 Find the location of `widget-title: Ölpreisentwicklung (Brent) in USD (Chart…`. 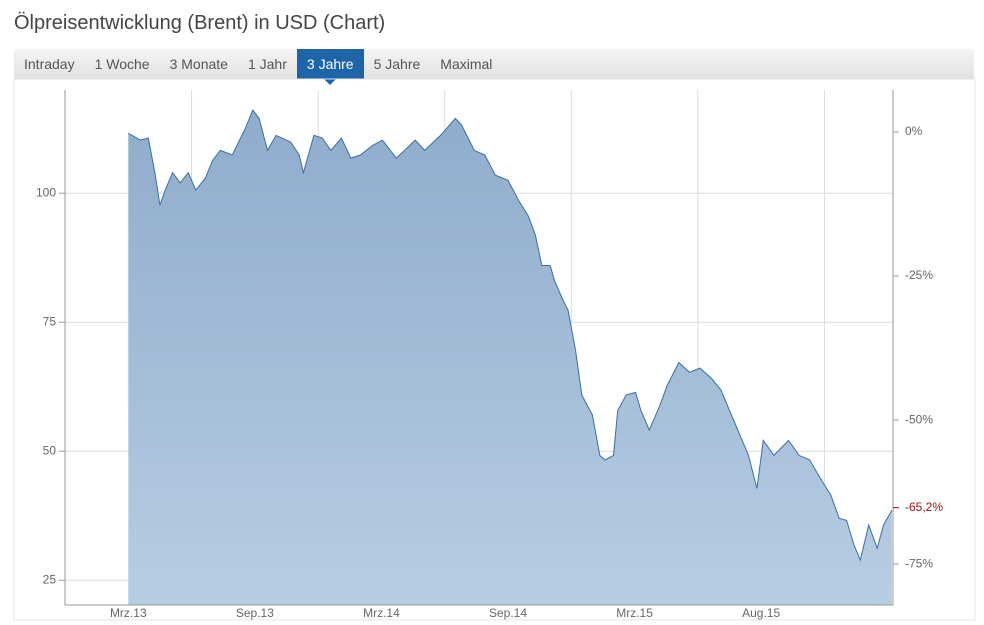

widget-title: Ölpreisentwicklung (Brent) in USD (Chart… is located at coordinates (200, 23).